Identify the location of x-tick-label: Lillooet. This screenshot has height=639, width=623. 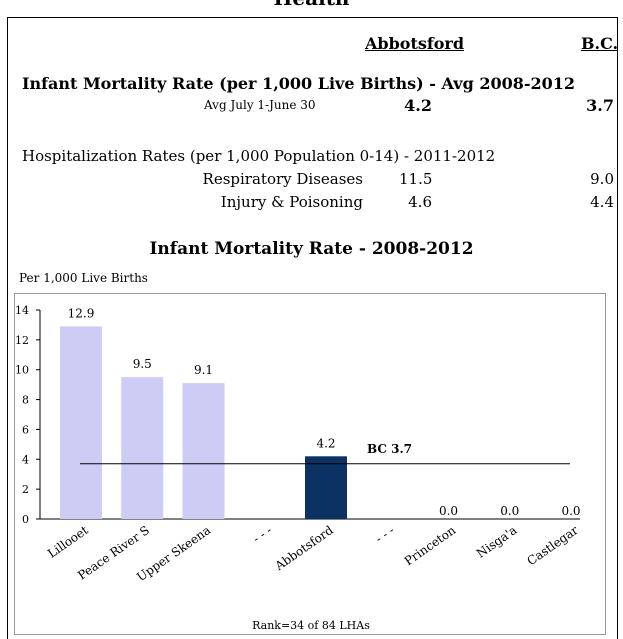
(68, 542).